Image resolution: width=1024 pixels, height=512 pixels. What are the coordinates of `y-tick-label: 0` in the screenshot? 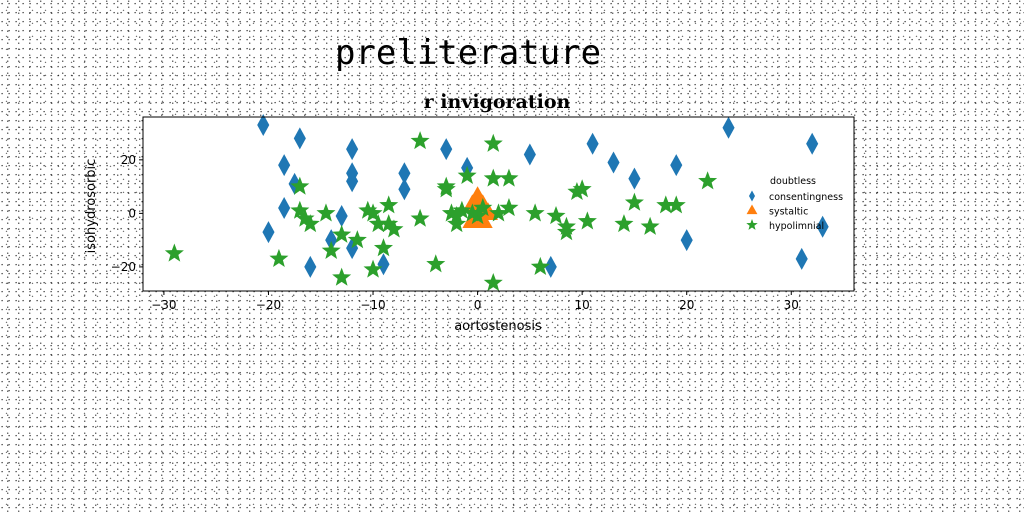 It's located at (132, 213).